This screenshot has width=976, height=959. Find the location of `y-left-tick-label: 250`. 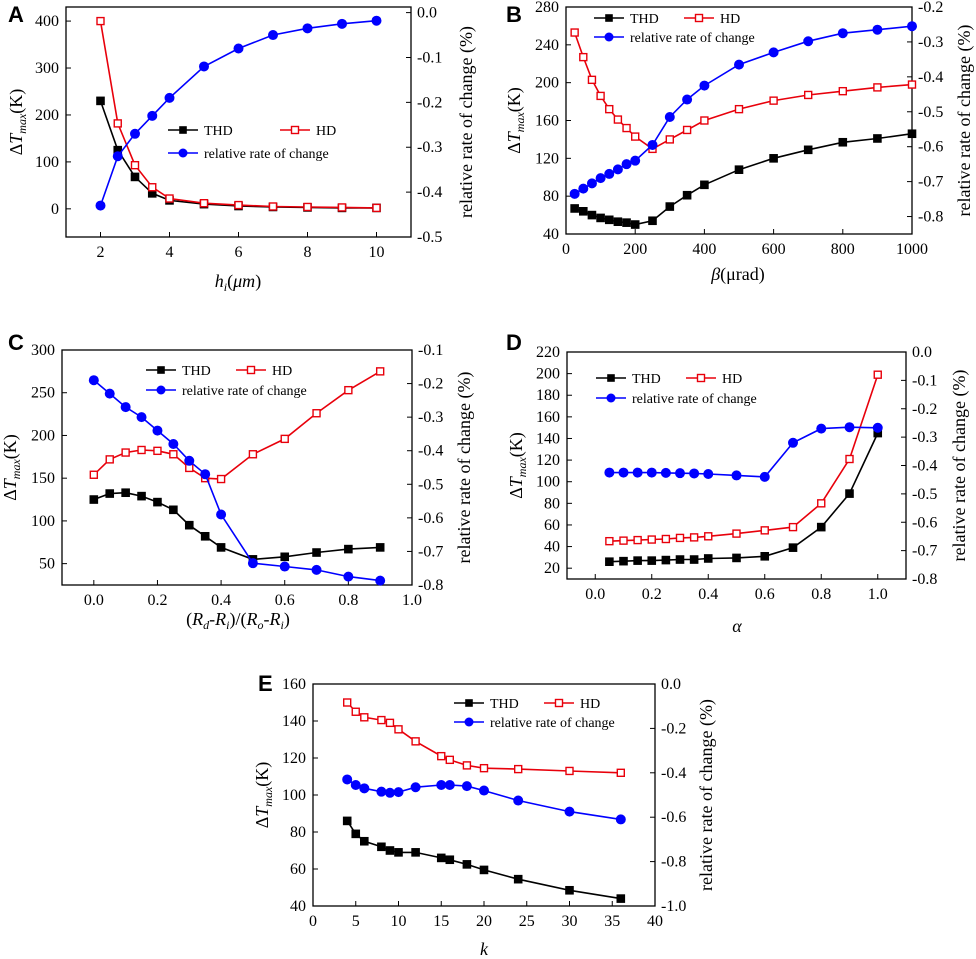

y-left-tick-label: 250 is located at coordinates (43, 393).